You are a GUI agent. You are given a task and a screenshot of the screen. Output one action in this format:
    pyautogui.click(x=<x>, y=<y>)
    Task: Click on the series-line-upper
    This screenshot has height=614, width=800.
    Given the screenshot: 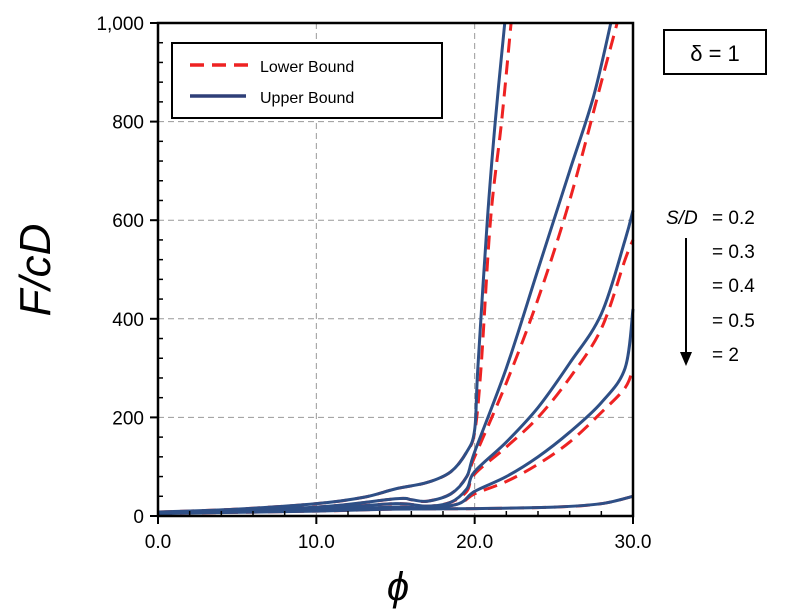 What is the action you would take?
    pyautogui.click(x=395, y=505)
    